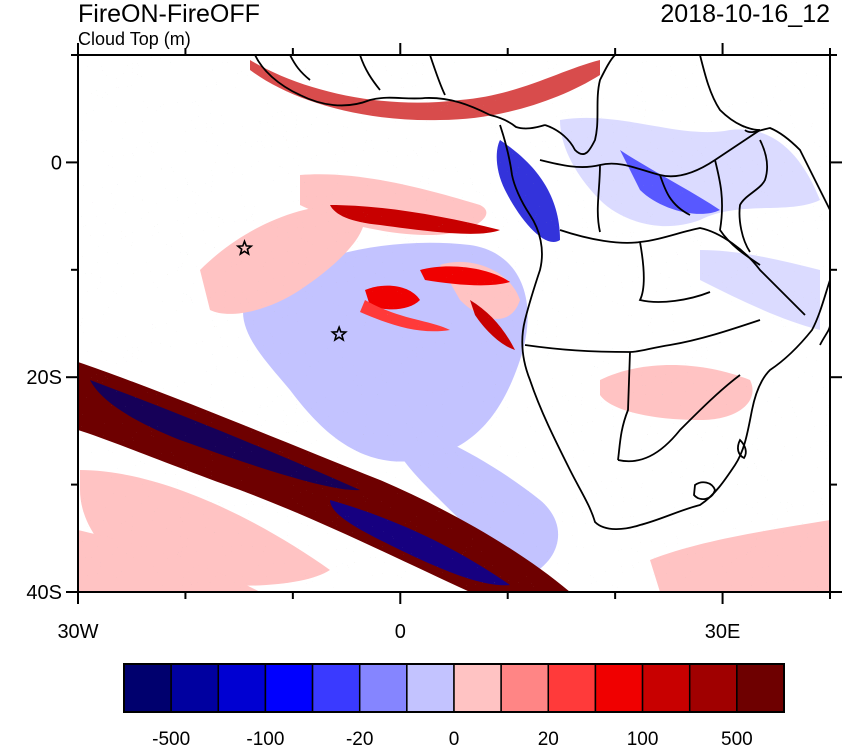  What do you see at coordinates (548, 738) in the screenshot?
I see `colorbar-label: 20` at bounding box center [548, 738].